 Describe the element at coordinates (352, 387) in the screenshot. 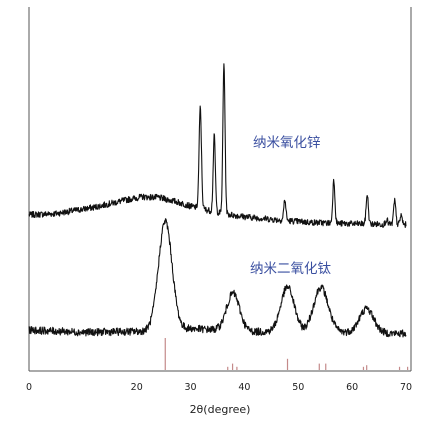

I see `x-tick-label: 60` at that location.